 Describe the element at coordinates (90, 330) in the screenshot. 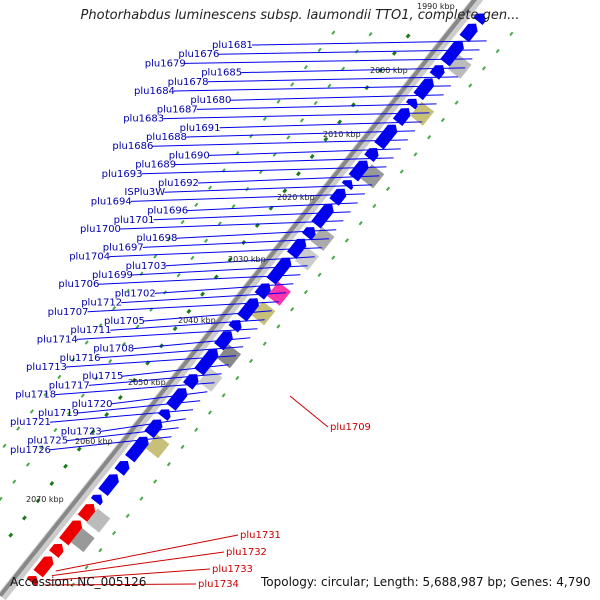

I see `gene-label-plu1711: plu1711` at that location.